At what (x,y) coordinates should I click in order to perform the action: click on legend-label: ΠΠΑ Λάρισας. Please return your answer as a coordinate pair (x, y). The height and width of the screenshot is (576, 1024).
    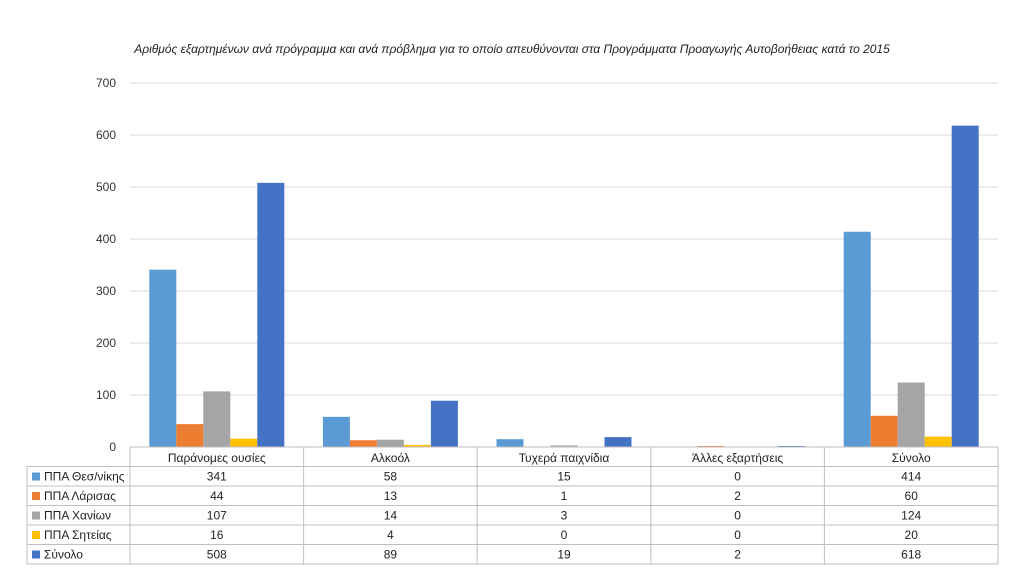
    Looking at the image, I should click on (80, 496).